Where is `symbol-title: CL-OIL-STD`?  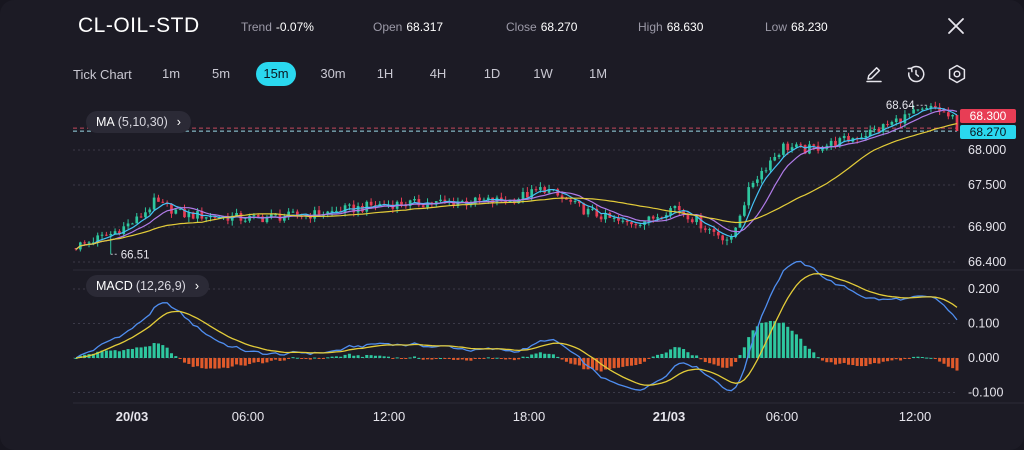
symbol-title: CL-OIL-STD is located at coordinates (139, 25).